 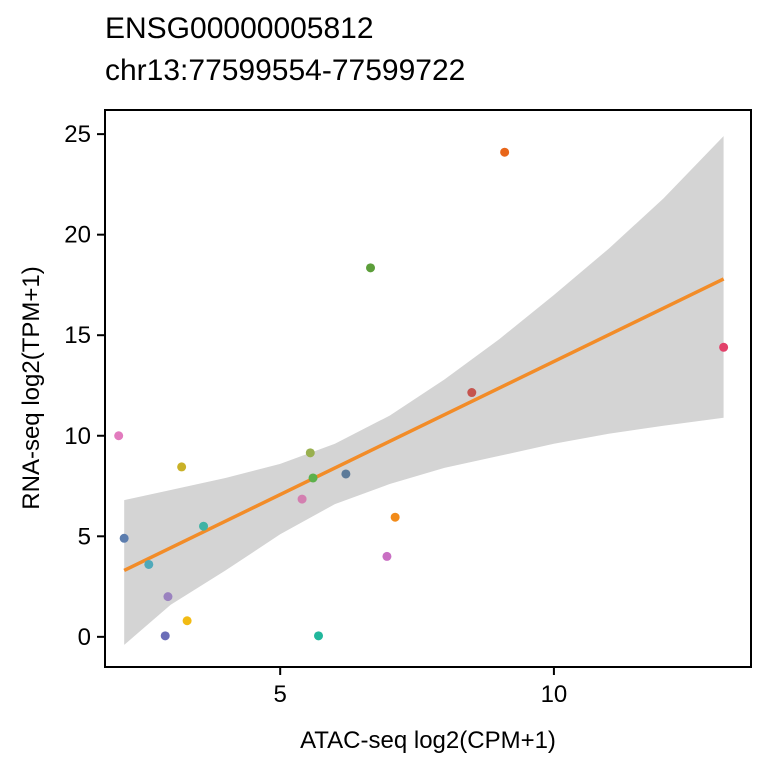 What do you see at coordinates (31, 387) in the screenshot?
I see `y-axis-title: RNA-seq log2(TPM+1)` at bounding box center [31, 387].